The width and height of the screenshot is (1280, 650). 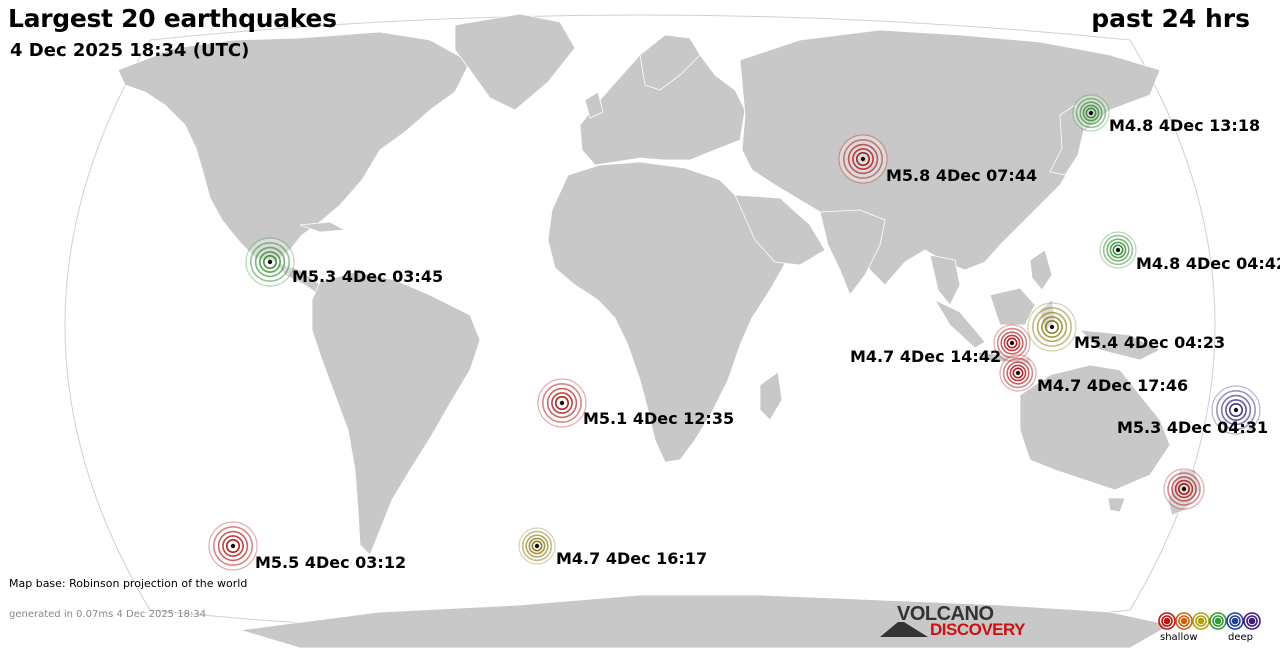 I want to click on time-period: past 24 hrs, so click(x=1170, y=18).